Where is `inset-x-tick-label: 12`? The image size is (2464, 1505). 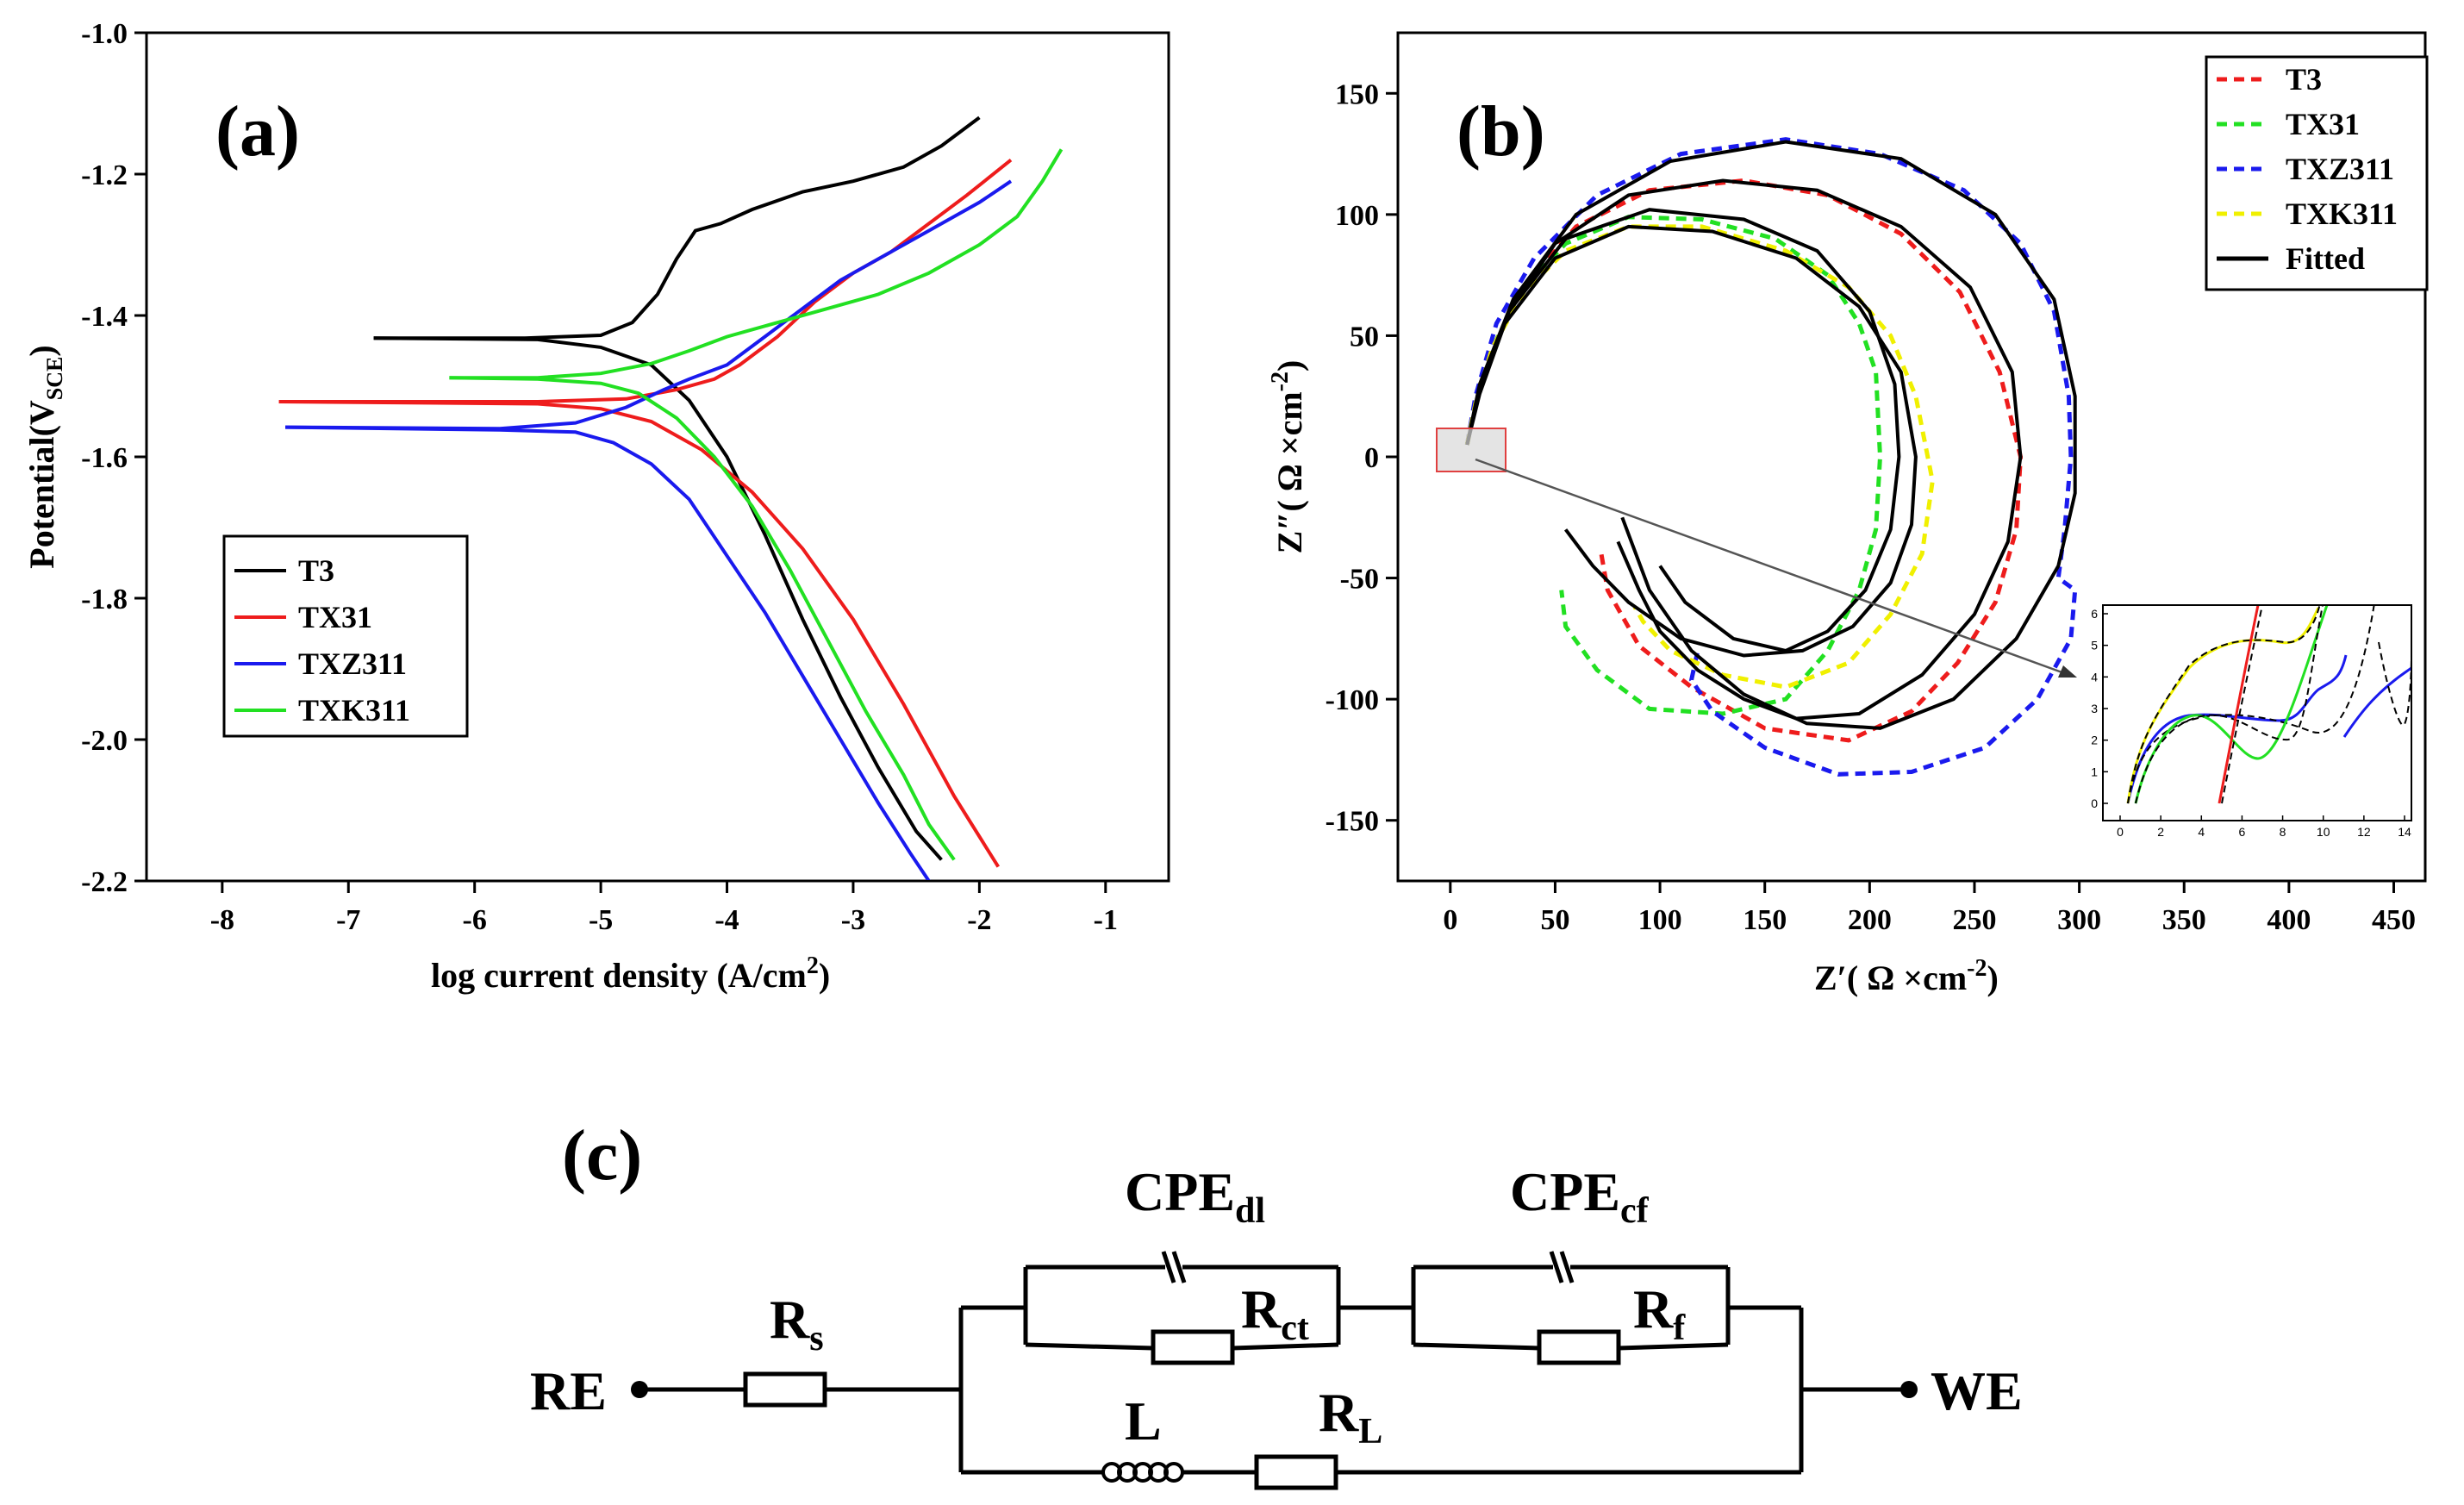
inset-x-tick-label: 12 is located at coordinates (2364, 832).